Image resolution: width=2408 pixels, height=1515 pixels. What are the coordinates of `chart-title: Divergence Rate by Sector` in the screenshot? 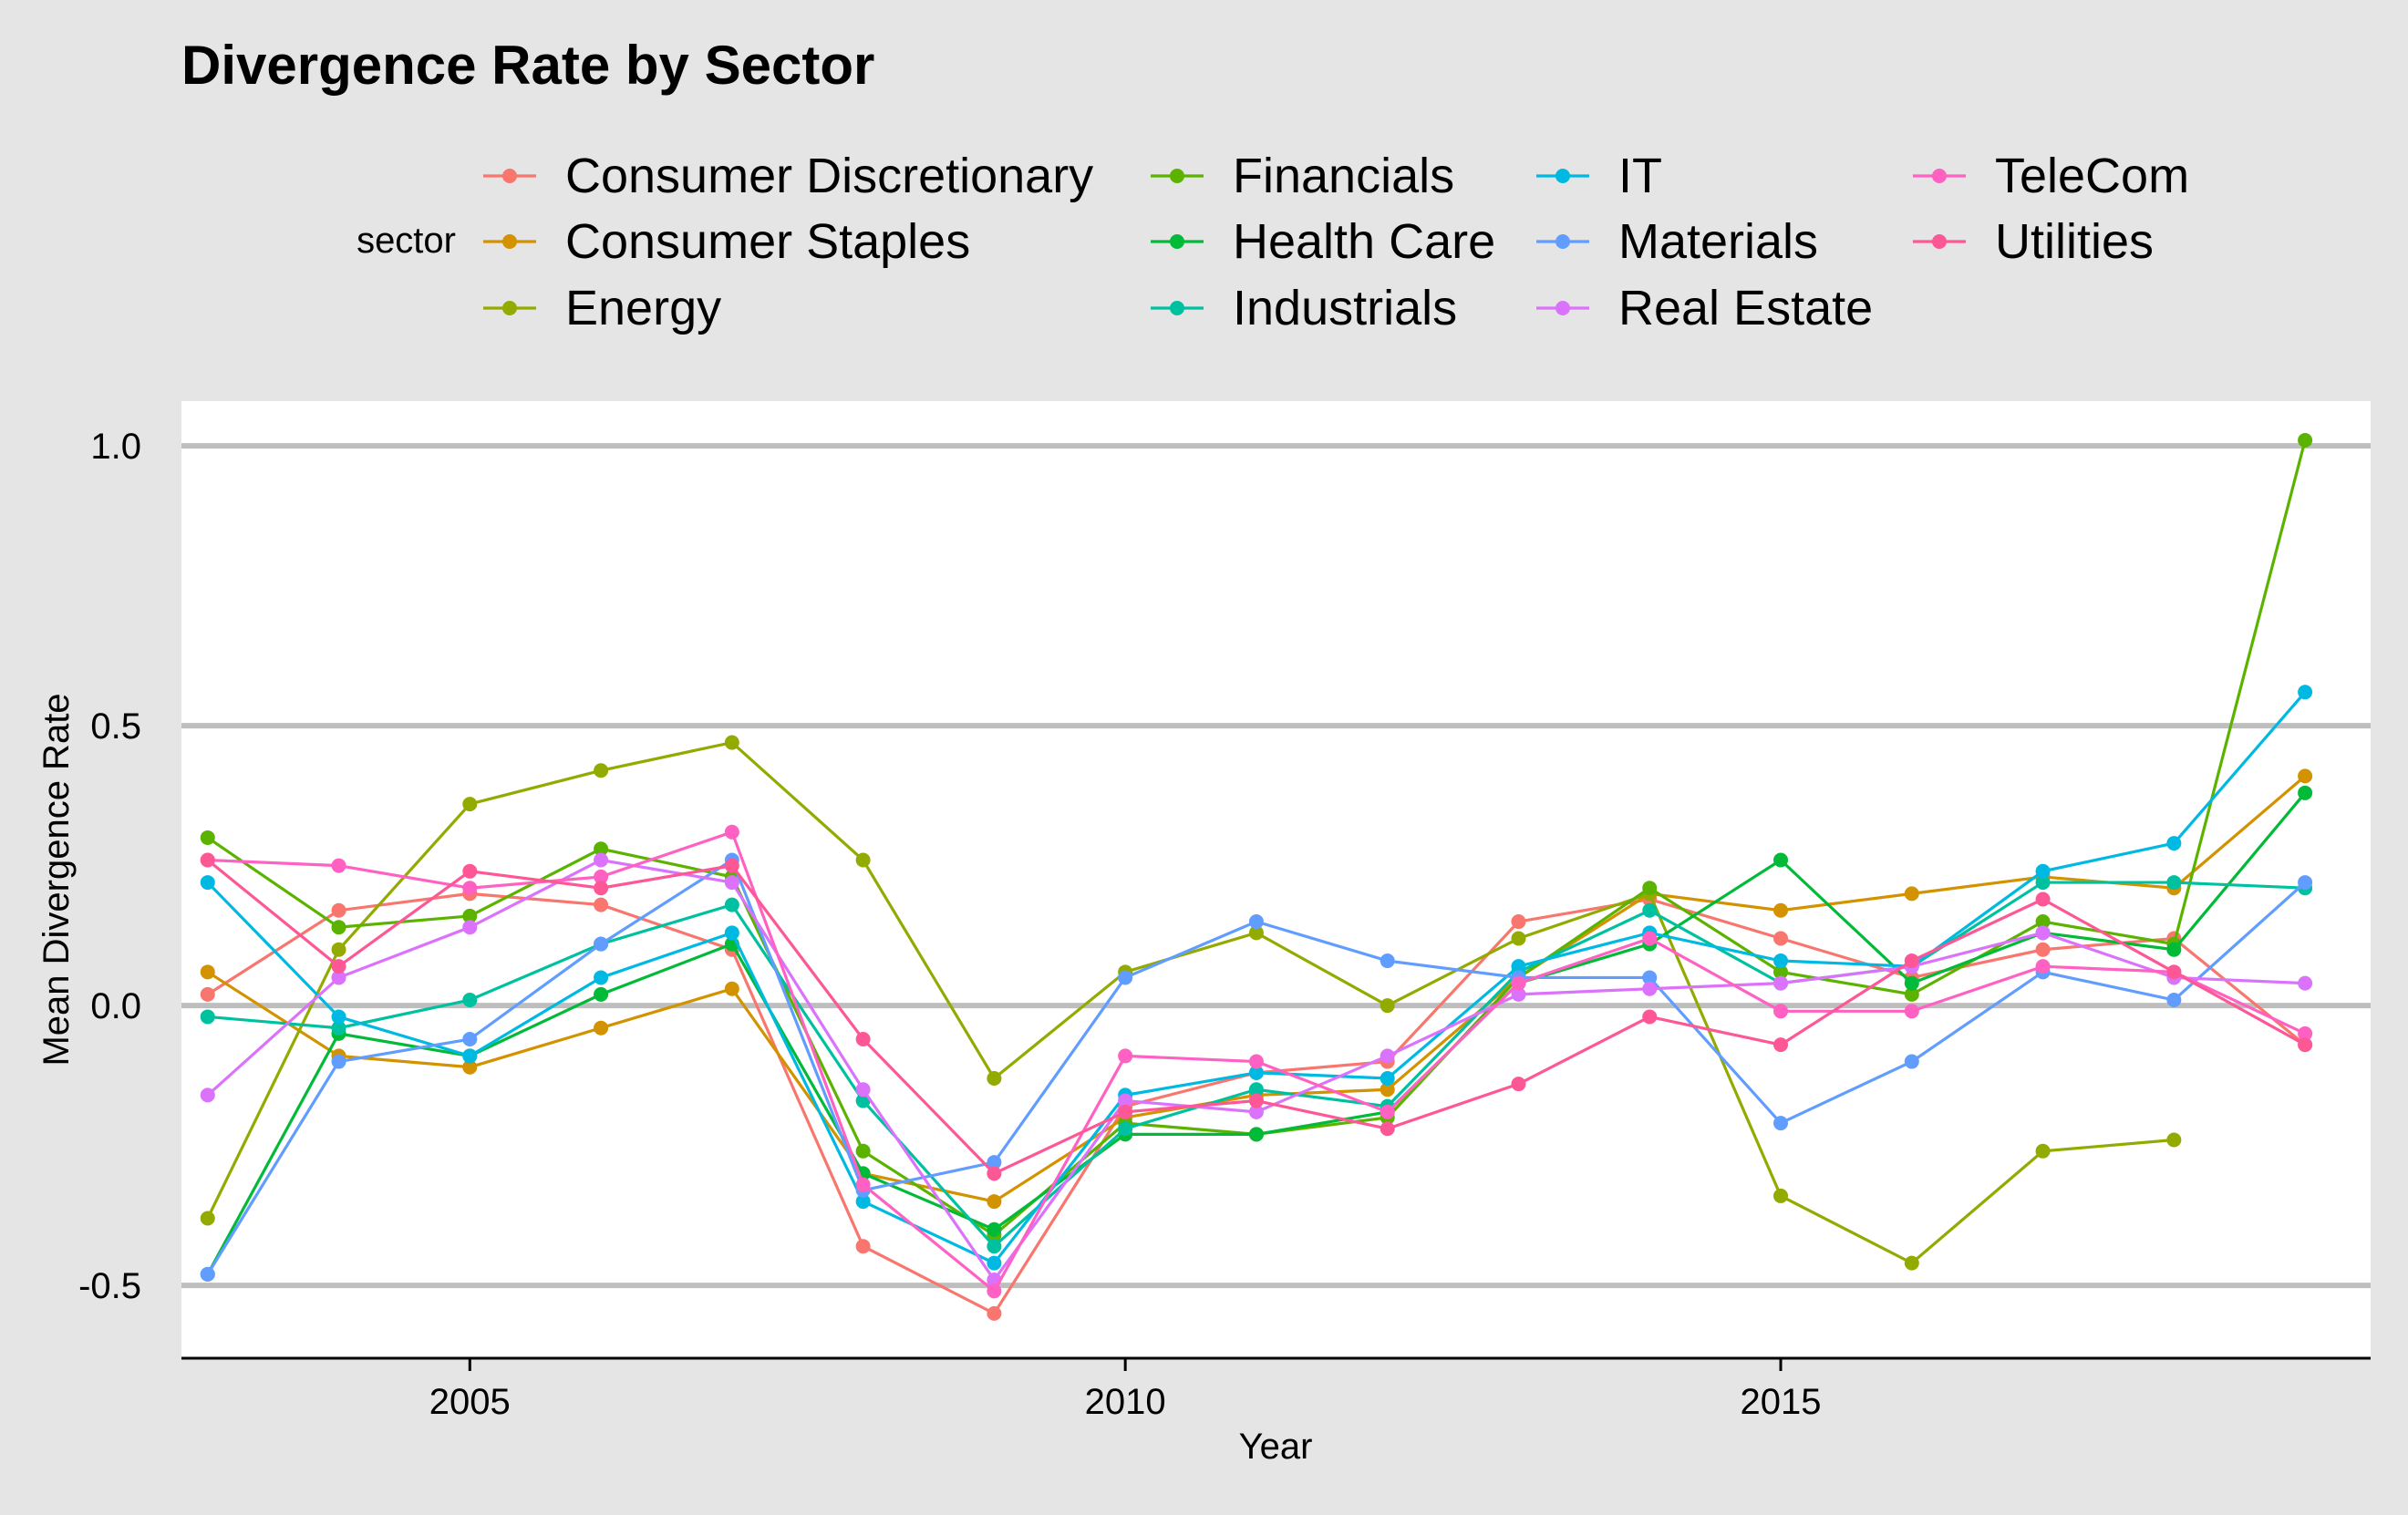 It's located at (527, 65).